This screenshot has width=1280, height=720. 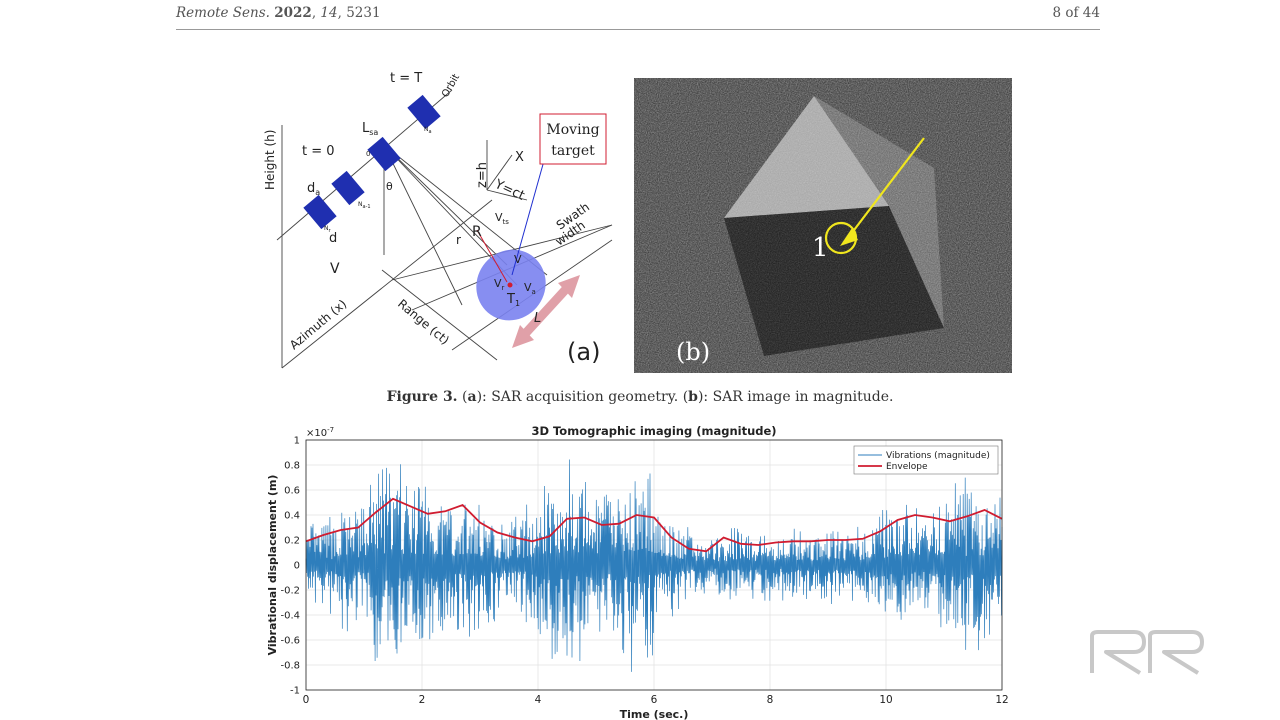 I want to click on label-azimuth: Azimuth (x), so click(x=318, y=325).